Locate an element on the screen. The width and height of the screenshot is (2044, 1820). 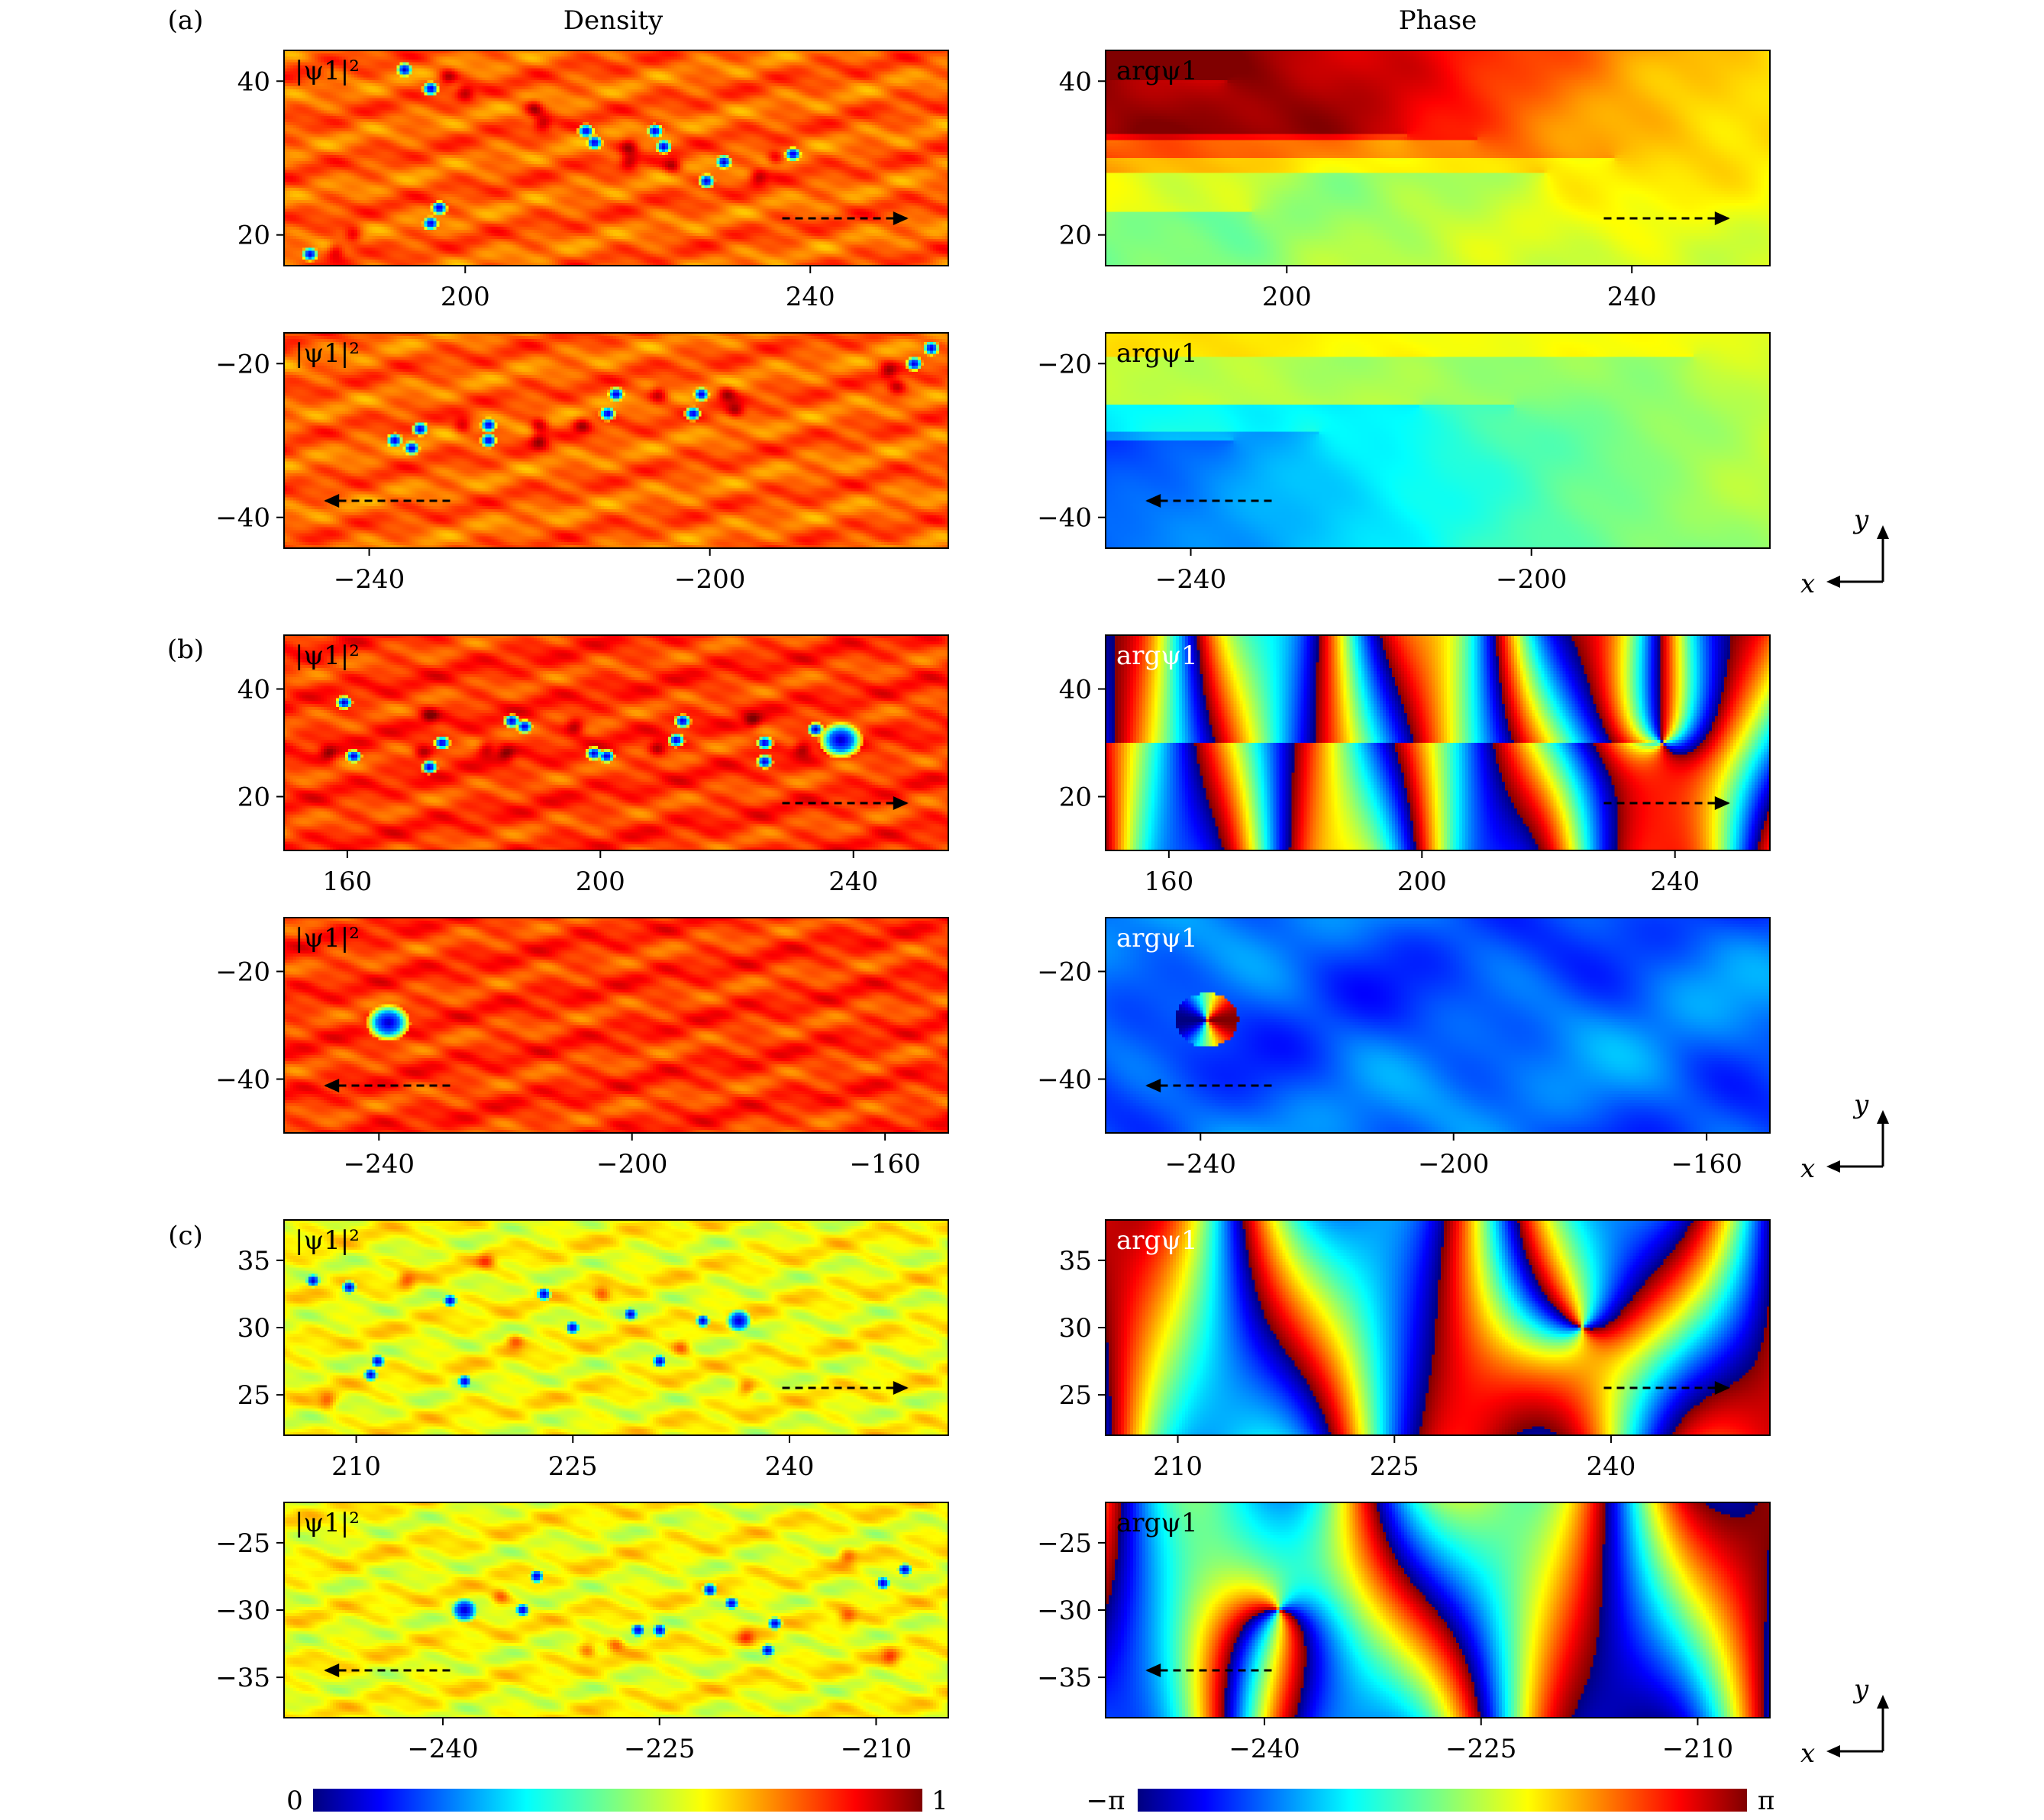
row-label-b: (b) is located at coordinates (185, 649).